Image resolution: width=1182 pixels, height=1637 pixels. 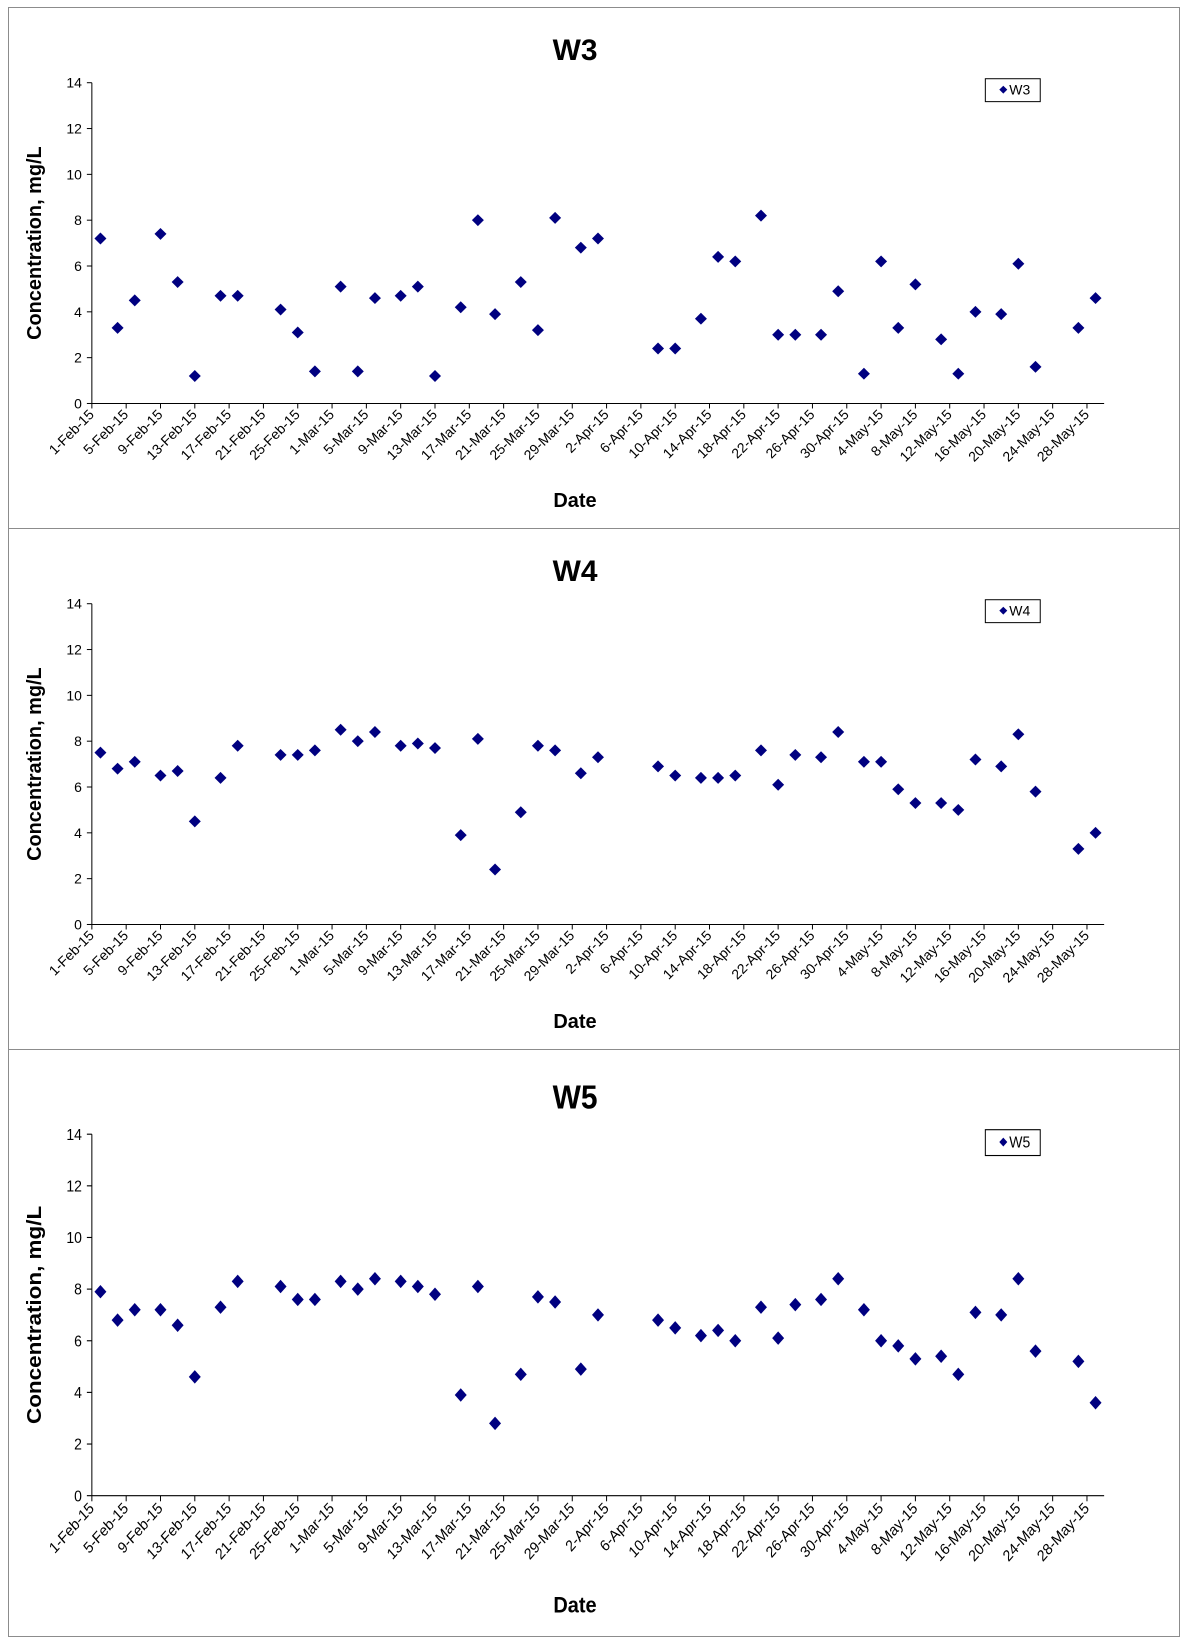 I want to click on legend: W4, so click(x=1012, y=611).